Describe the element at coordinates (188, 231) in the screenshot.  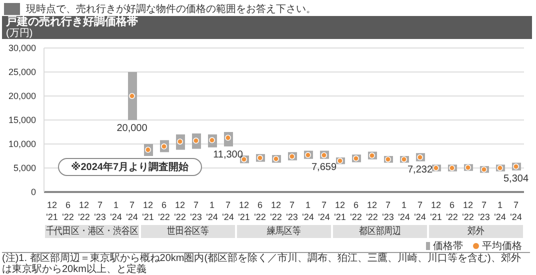
I see `text: 世田谷区等` at that location.